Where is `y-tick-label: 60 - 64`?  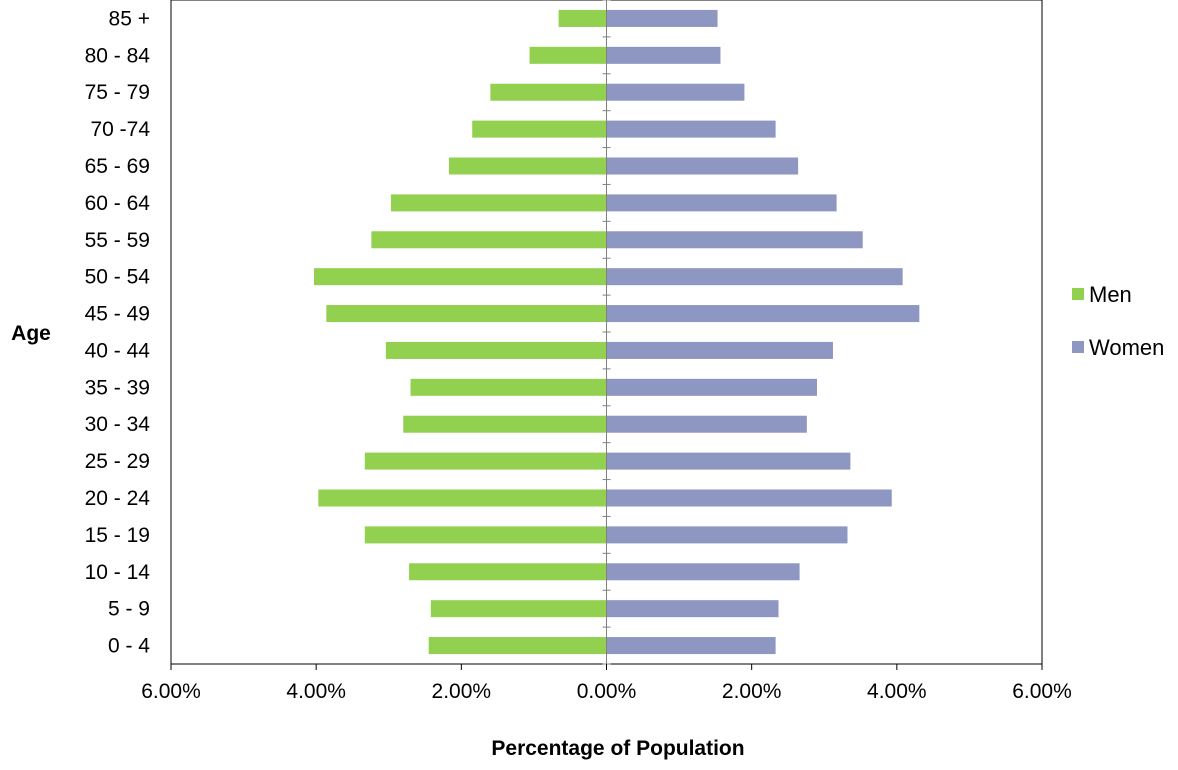
y-tick-label: 60 - 64 is located at coordinates (118, 203).